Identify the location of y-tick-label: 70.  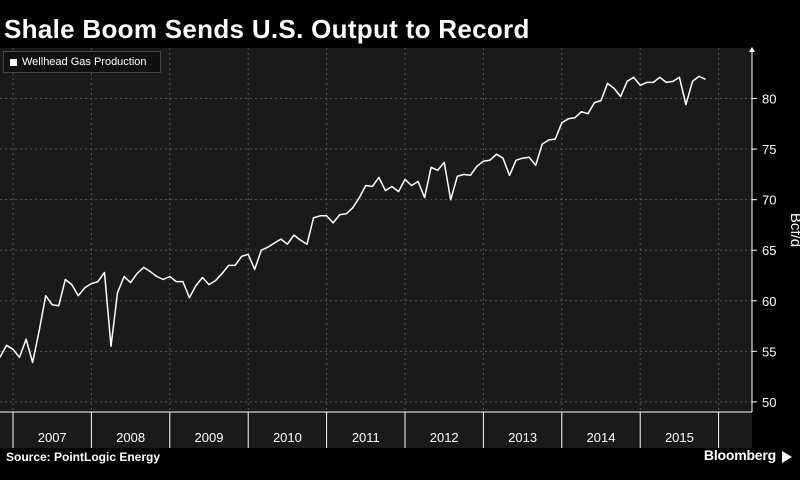
(769, 200).